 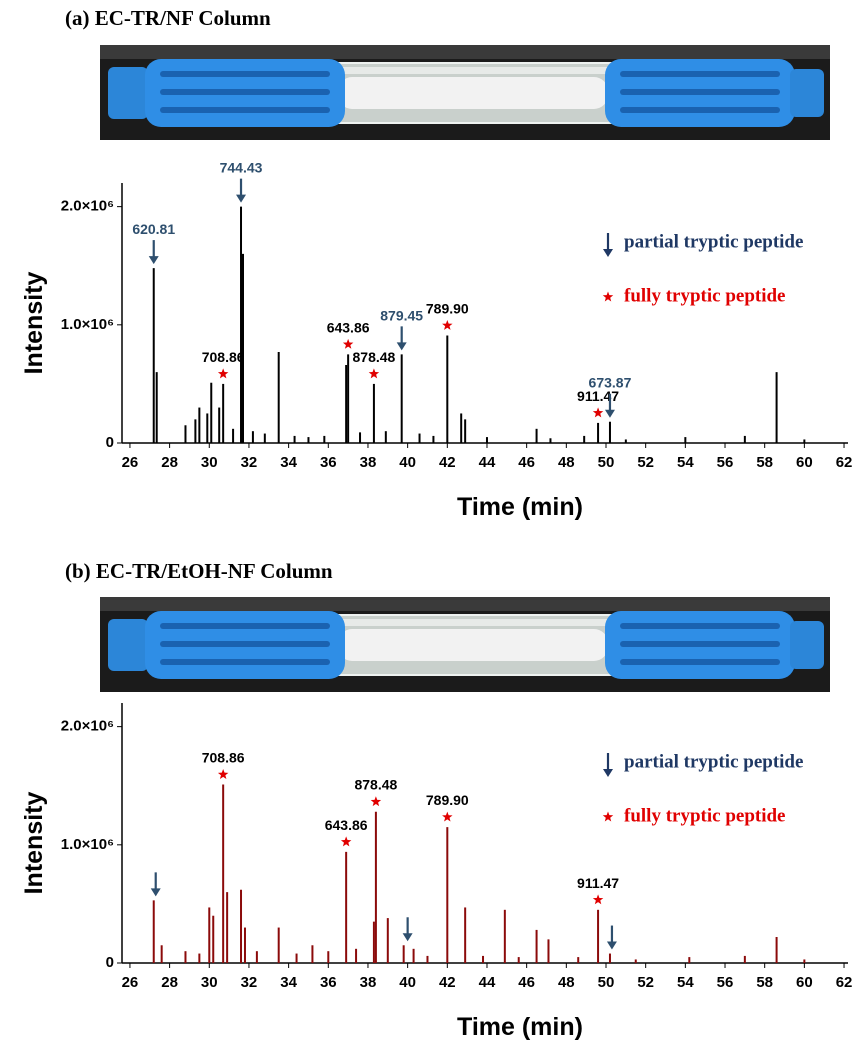 What do you see at coordinates (610, 383) in the screenshot?
I see `annotation-label: 673.87` at bounding box center [610, 383].